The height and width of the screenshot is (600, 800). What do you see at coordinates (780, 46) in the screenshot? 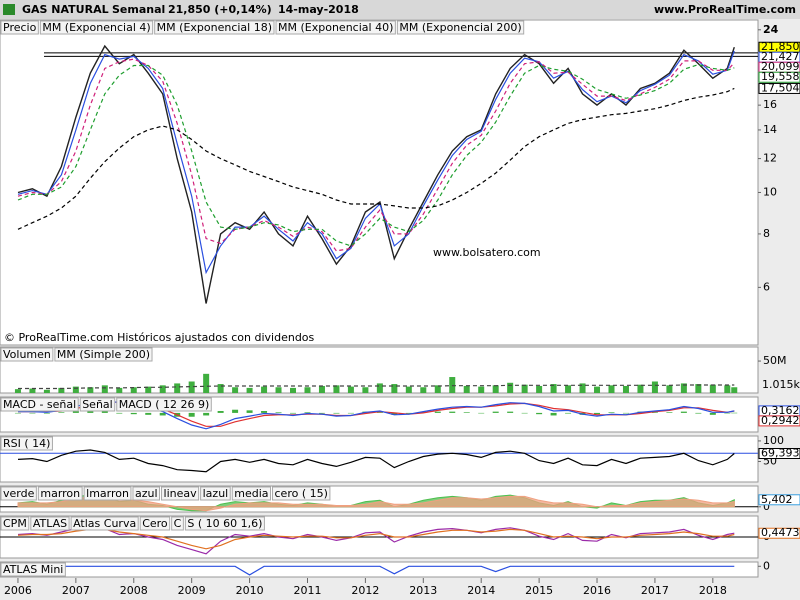
I see `value-marker-label: 21,850` at bounding box center [780, 46].